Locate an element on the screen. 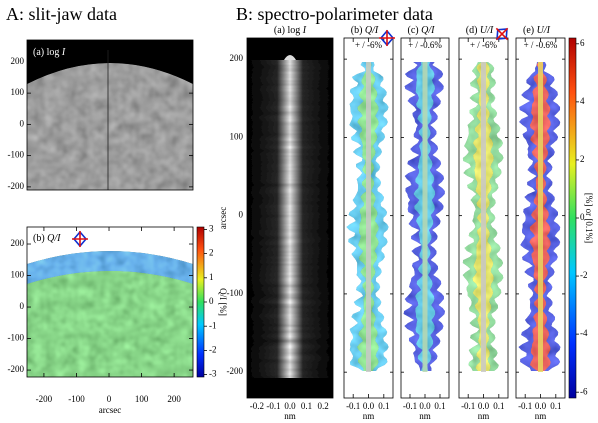  panel-label: (a) log I is located at coordinates (49, 52).